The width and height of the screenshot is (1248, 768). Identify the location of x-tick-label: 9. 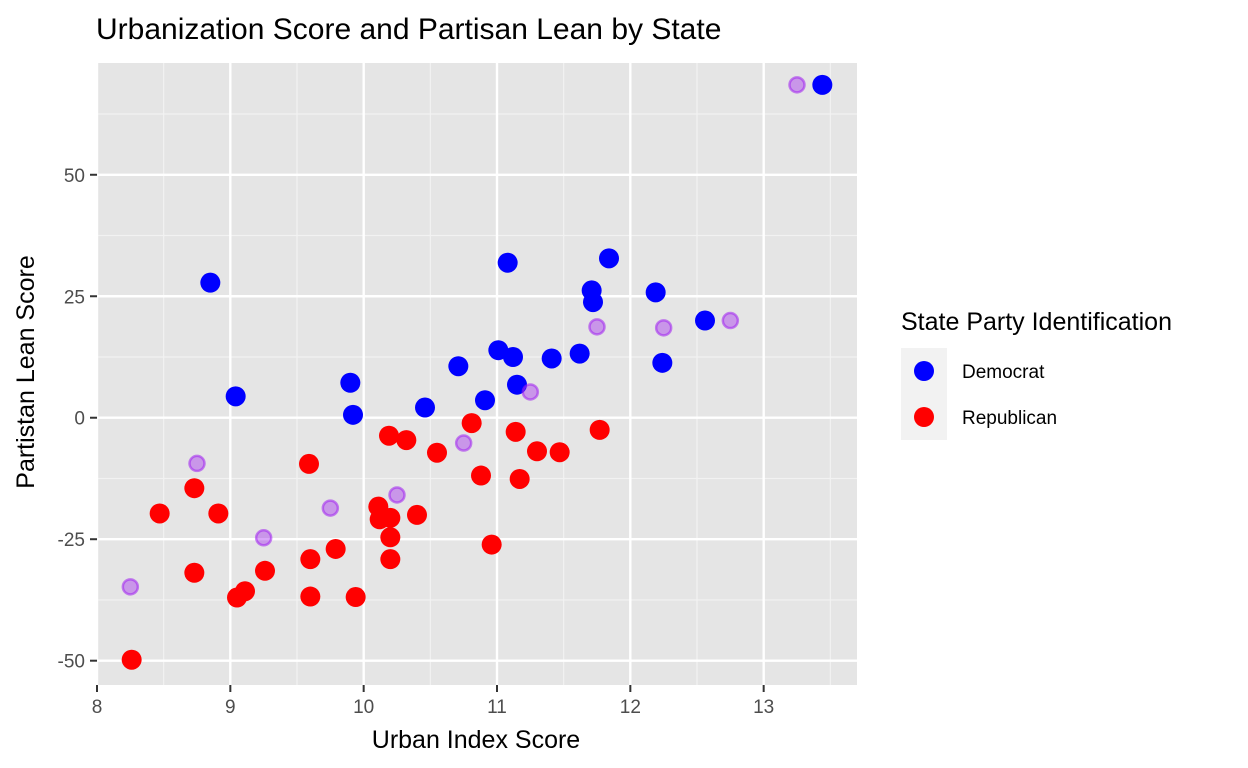
(230, 707).